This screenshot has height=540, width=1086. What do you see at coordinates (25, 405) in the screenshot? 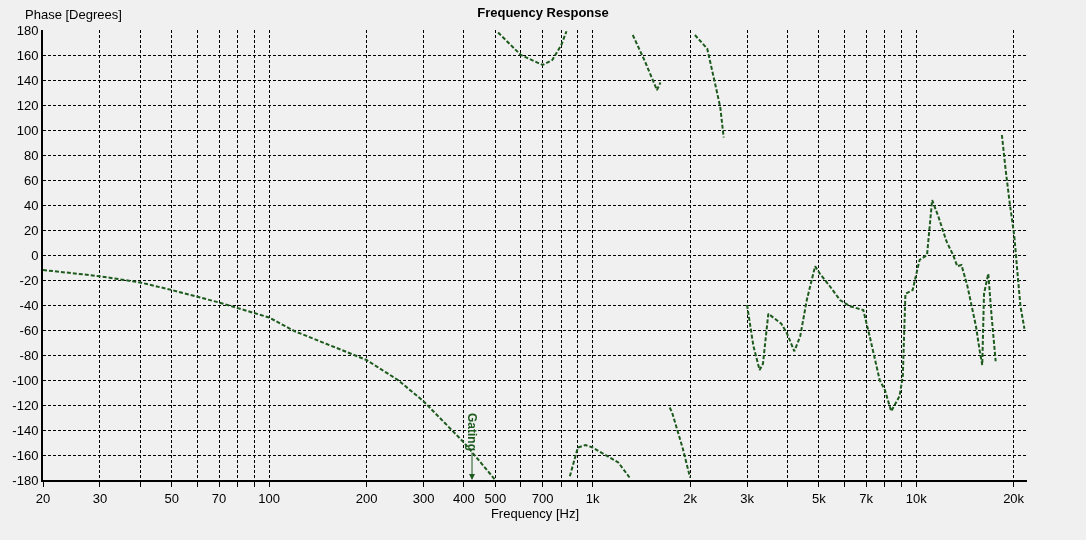
I see `y-tick-label: -120` at bounding box center [25, 405].